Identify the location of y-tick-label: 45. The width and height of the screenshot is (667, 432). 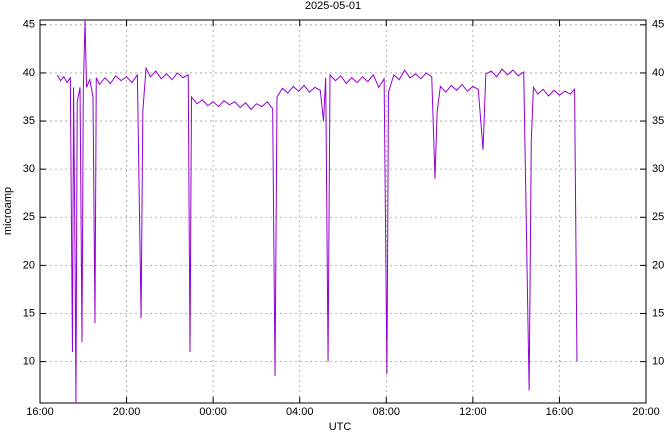
(29, 25).